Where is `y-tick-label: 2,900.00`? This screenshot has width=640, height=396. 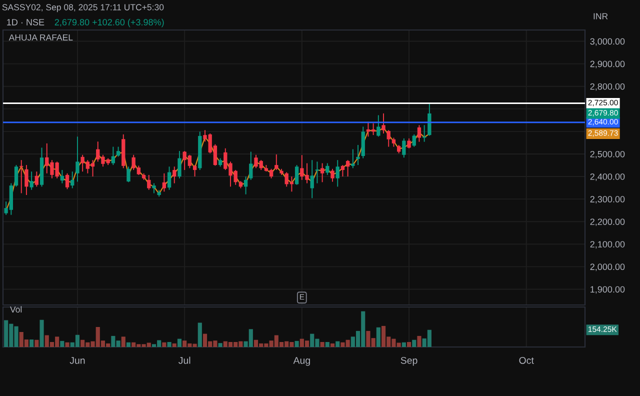
y-tick-label: 2,900.00 is located at coordinates (607, 64).